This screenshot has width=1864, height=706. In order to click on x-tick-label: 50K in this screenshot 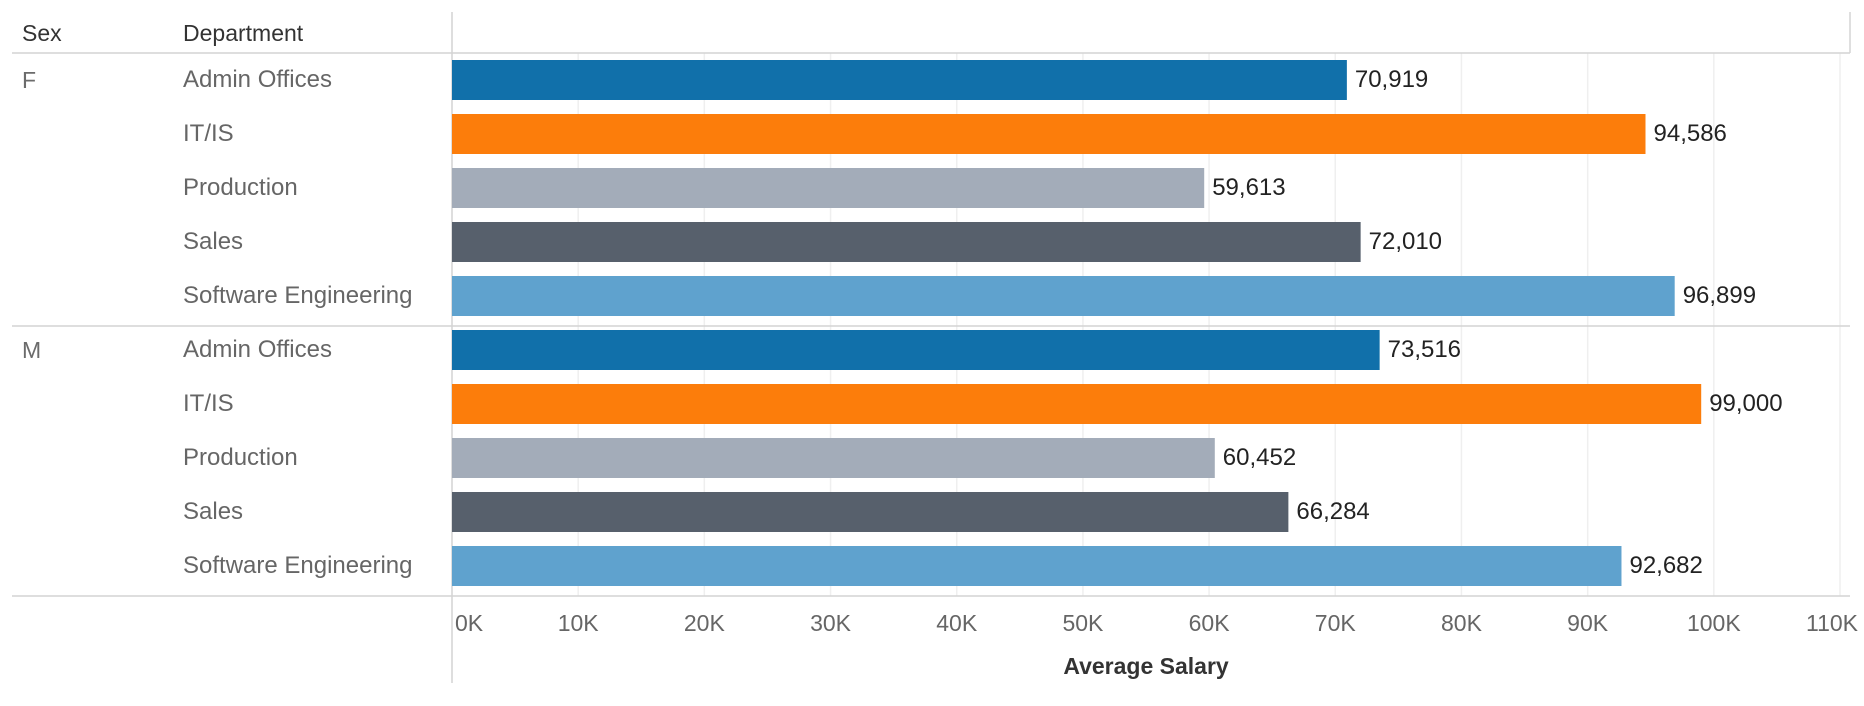, I will do `click(1083, 623)`.